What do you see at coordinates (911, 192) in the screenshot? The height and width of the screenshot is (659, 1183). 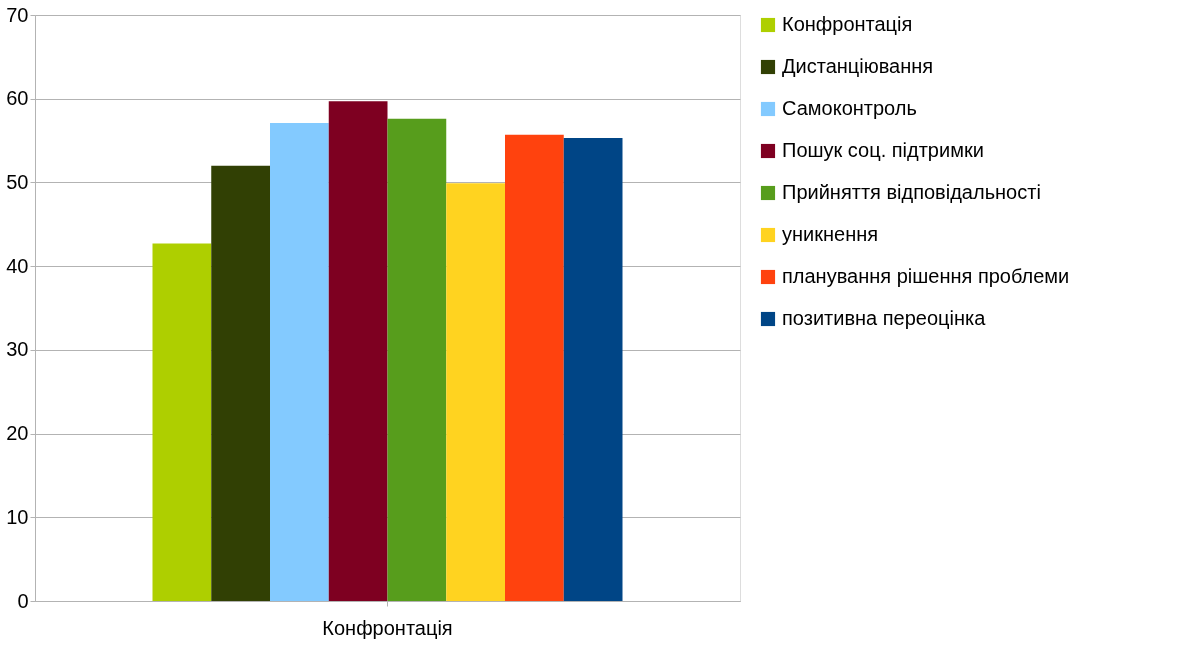 I see `legend-label: Прийняття відповідальності` at bounding box center [911, 192].